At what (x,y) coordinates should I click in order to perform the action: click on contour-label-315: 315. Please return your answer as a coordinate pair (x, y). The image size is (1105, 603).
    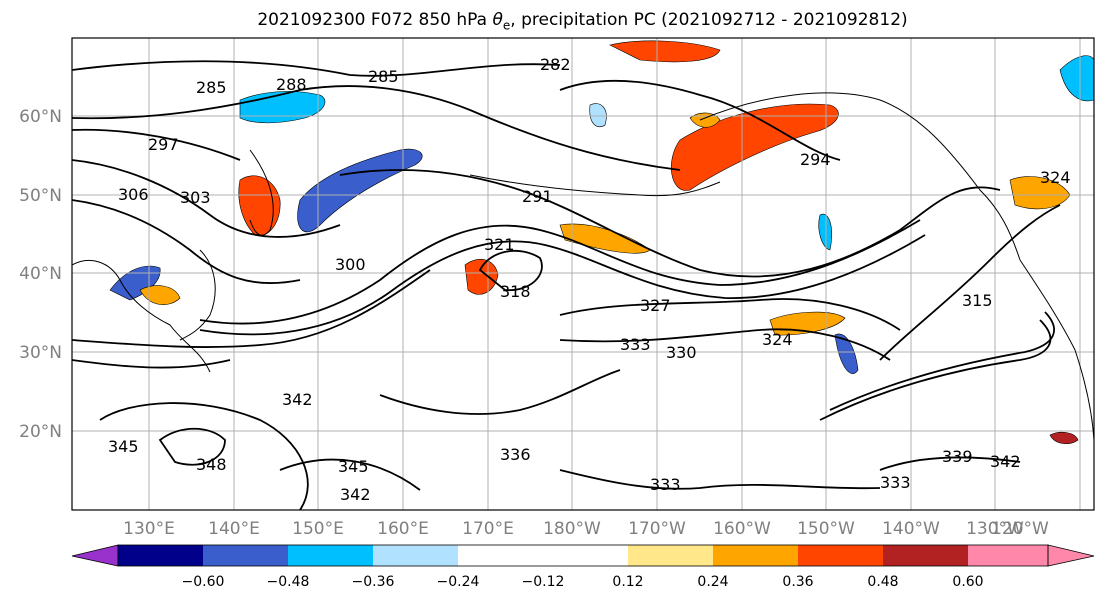
    Looking at the image, I should click on (977, 300).